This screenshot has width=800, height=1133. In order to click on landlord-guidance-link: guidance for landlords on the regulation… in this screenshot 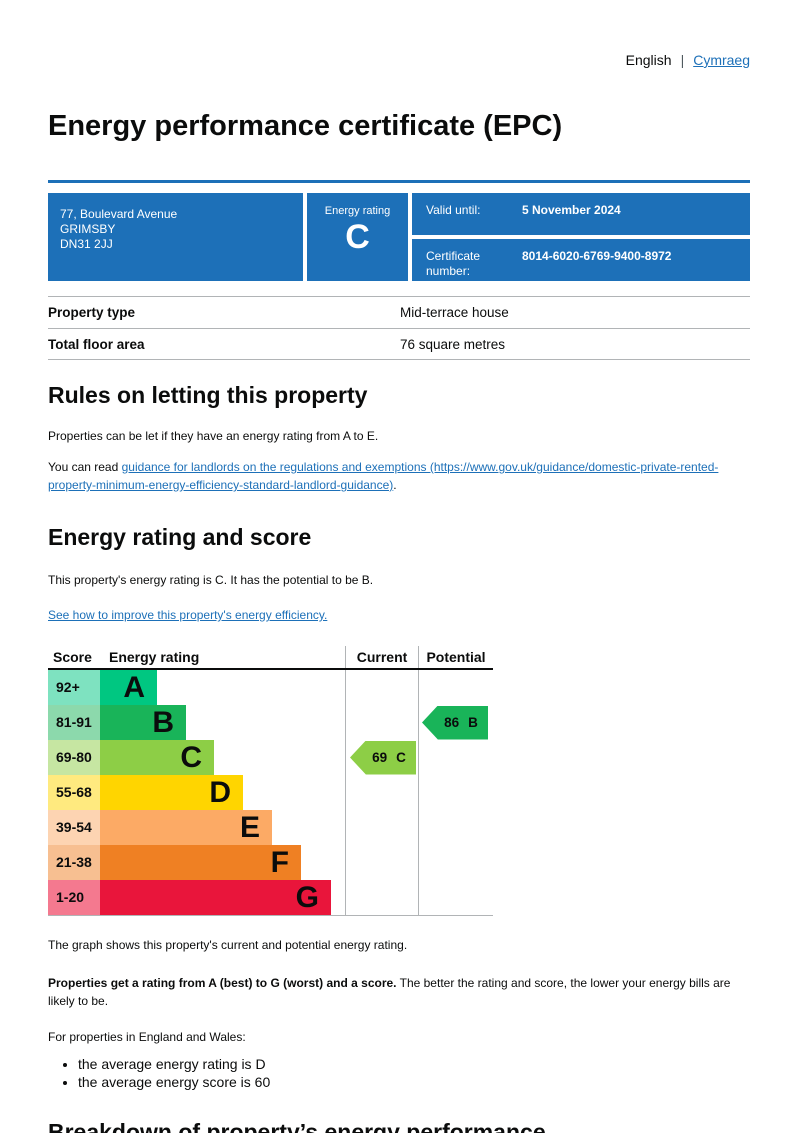, I will do `click(383, 476)`.